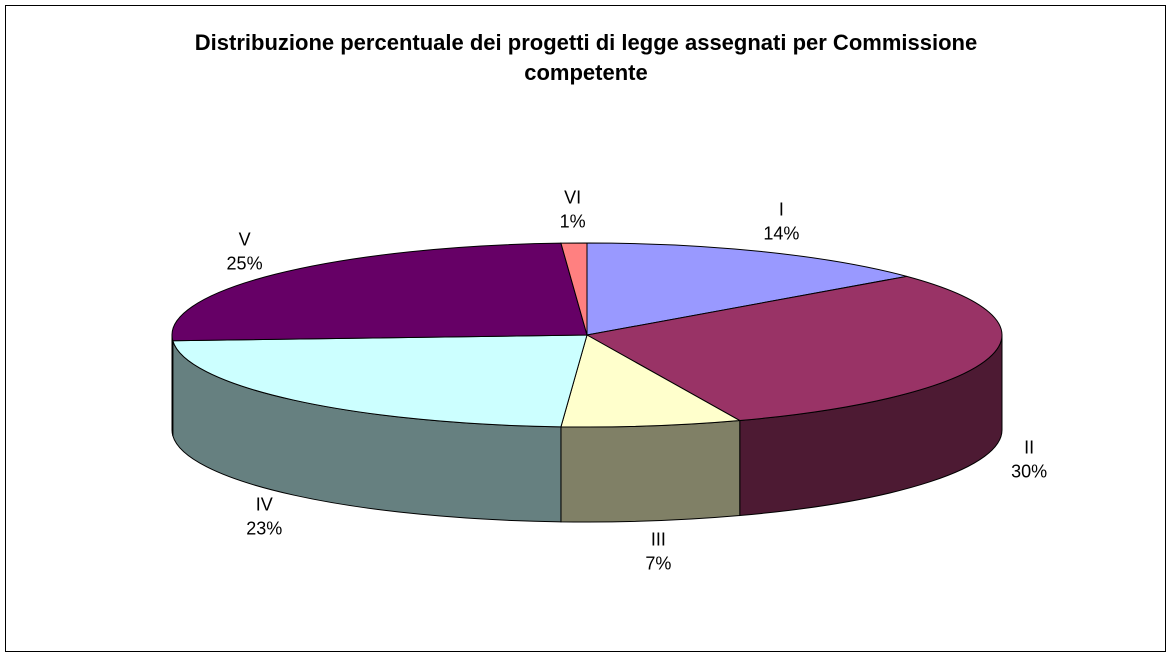 The width and height of the screenshot is (1172, 659). Describe the element at coordinates (1029, 448) in the screenshot. I see `data-label-name: II` at that location.